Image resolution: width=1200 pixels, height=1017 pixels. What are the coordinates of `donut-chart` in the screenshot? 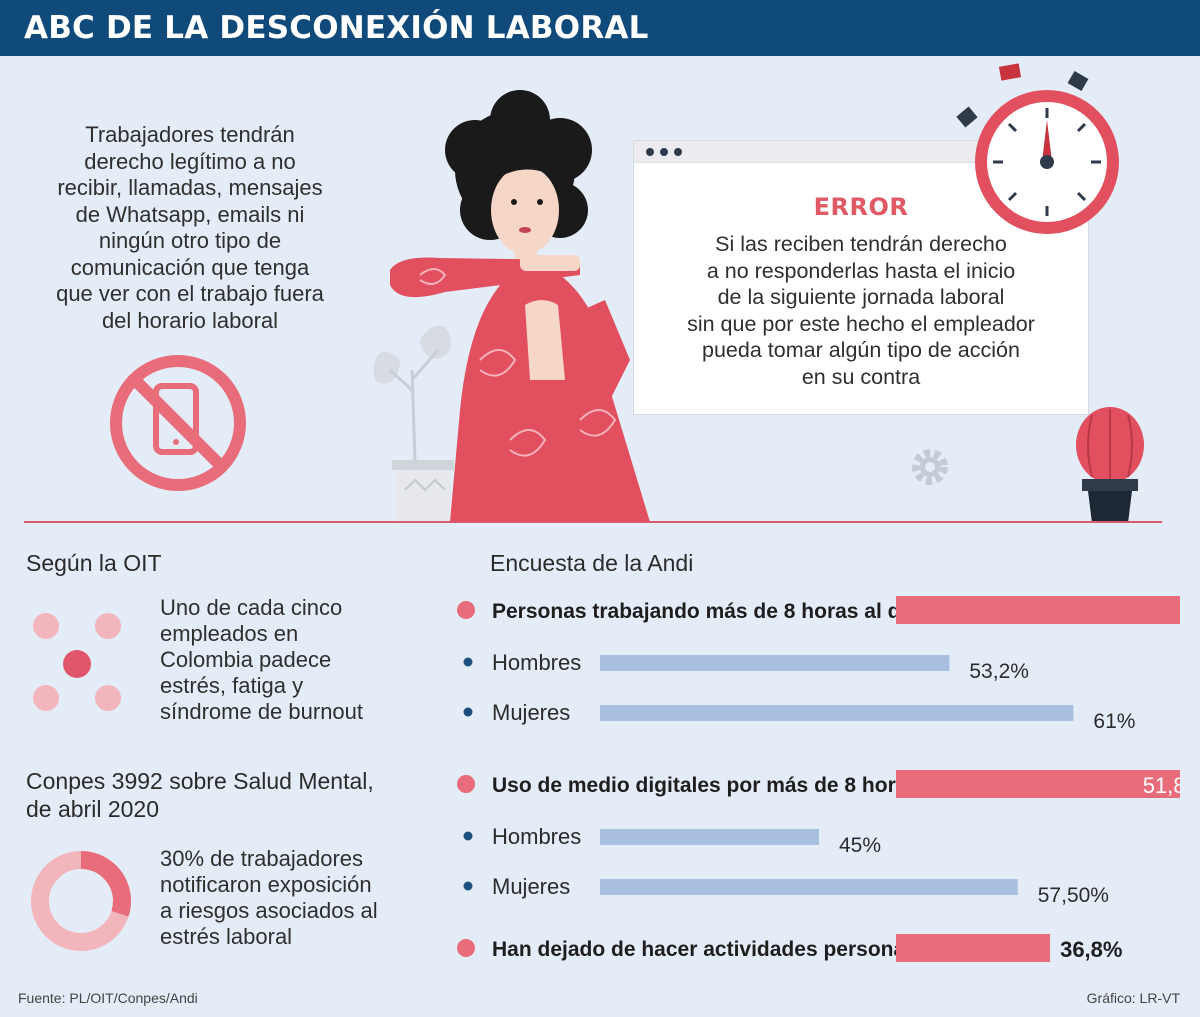 It's located at (81, 901).